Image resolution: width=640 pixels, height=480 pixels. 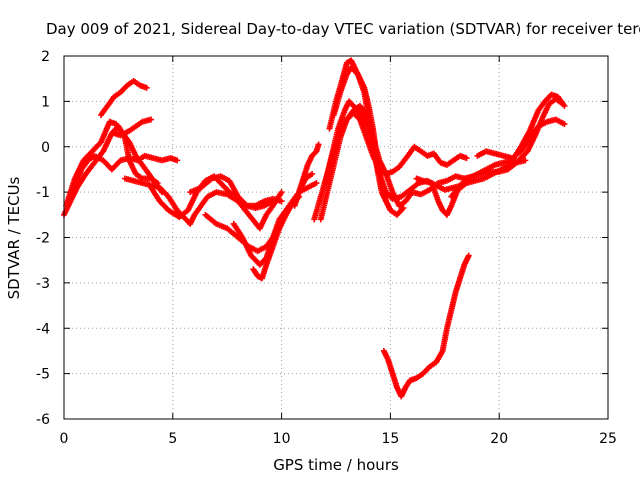 What do you see at coordinates (64, 439) in the screenshot?
I see `x-tick-label: 0` at bounding box center [64, 439].